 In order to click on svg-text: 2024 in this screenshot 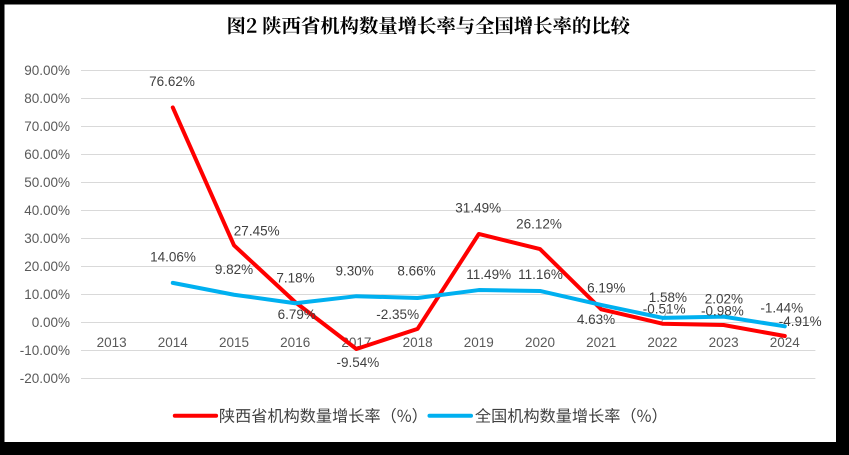, I will do `click(785, 342)`.